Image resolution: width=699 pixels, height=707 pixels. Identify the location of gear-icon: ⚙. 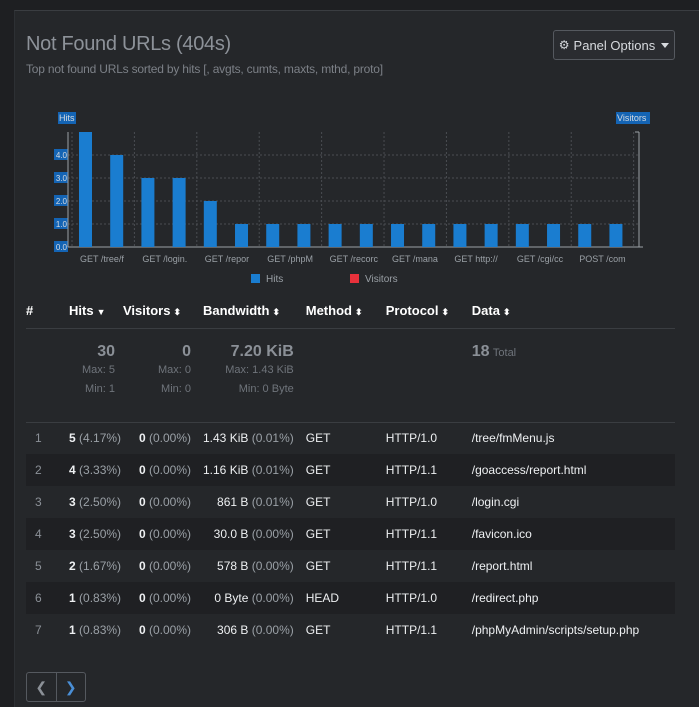
(564, 45).